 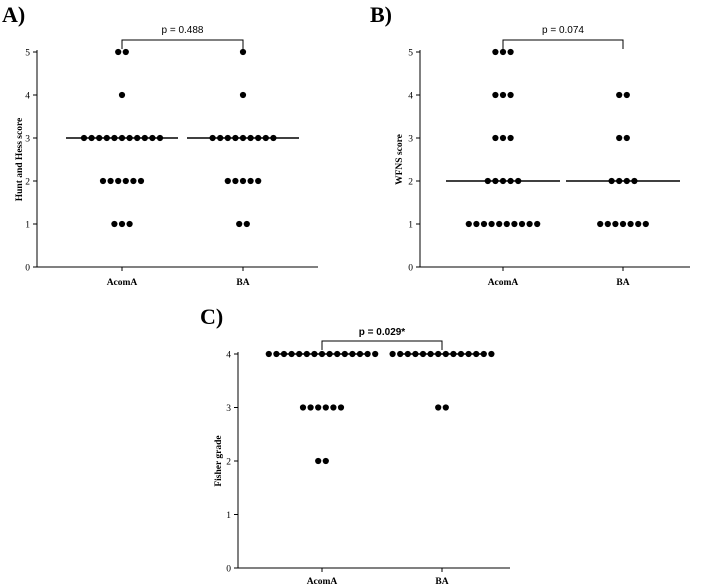 What do you see at coordinates (20, 160) in the screenshot?
I see `y-axis-title: Hunt and Hess score` at bounding box center [20, 160].